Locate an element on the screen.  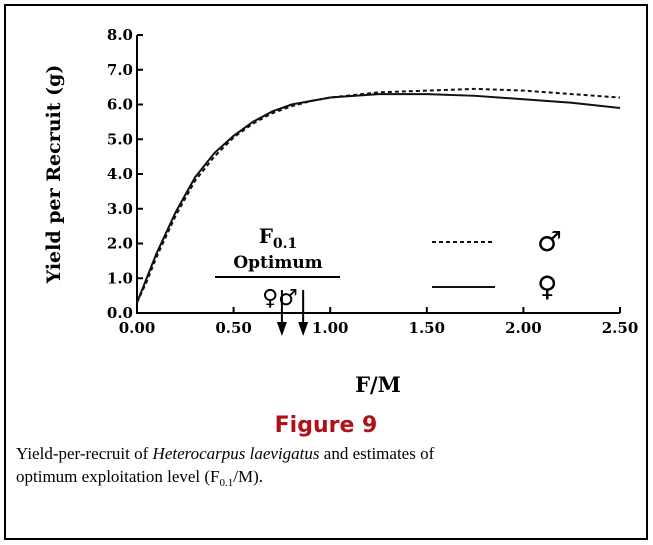
annotation-f-sub: 0.1 is located at coordinates (285, 244).